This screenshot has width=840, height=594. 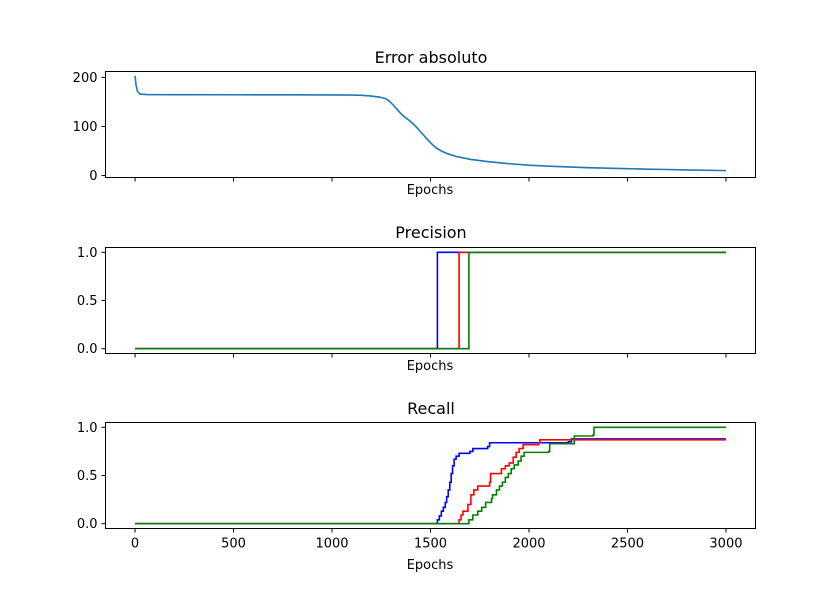 I want to click on chart-title: Recall, so click(x=431, y=408).